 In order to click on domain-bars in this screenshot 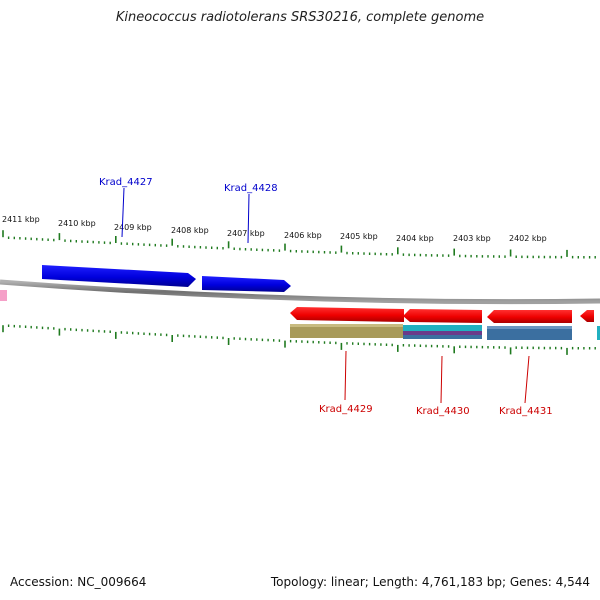, I will do `click(445, 332)`.